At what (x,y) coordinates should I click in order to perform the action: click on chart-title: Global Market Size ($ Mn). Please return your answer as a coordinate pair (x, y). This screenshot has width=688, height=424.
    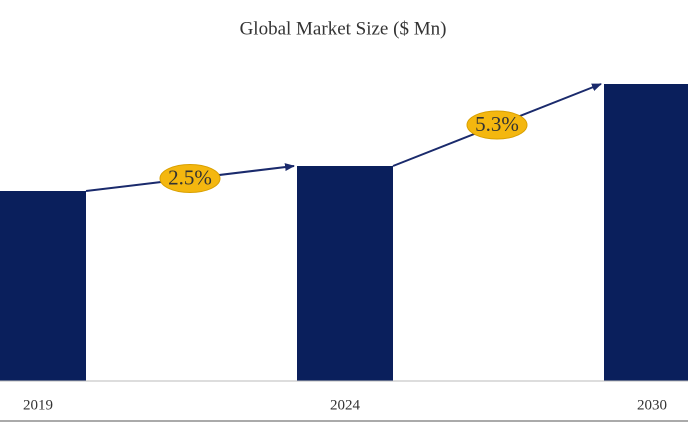
    Looking at the image, I should click on (343, 28).